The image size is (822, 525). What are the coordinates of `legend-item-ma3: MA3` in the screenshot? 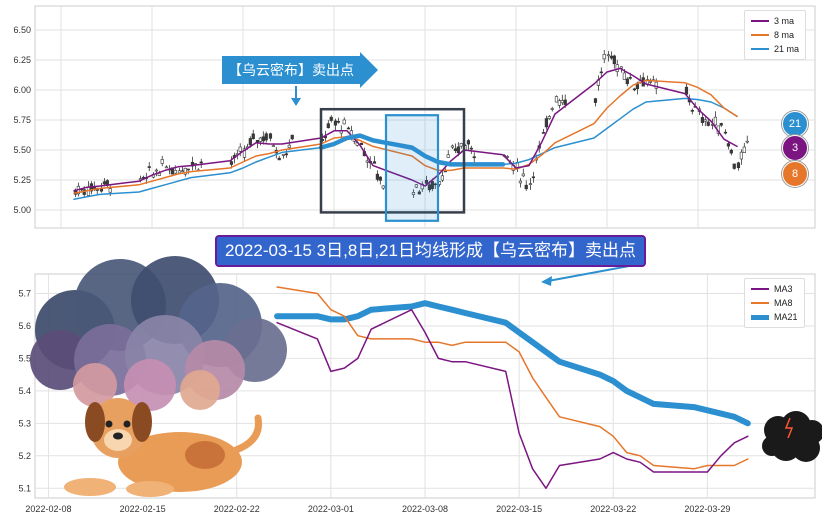 It's located at (774, 289).